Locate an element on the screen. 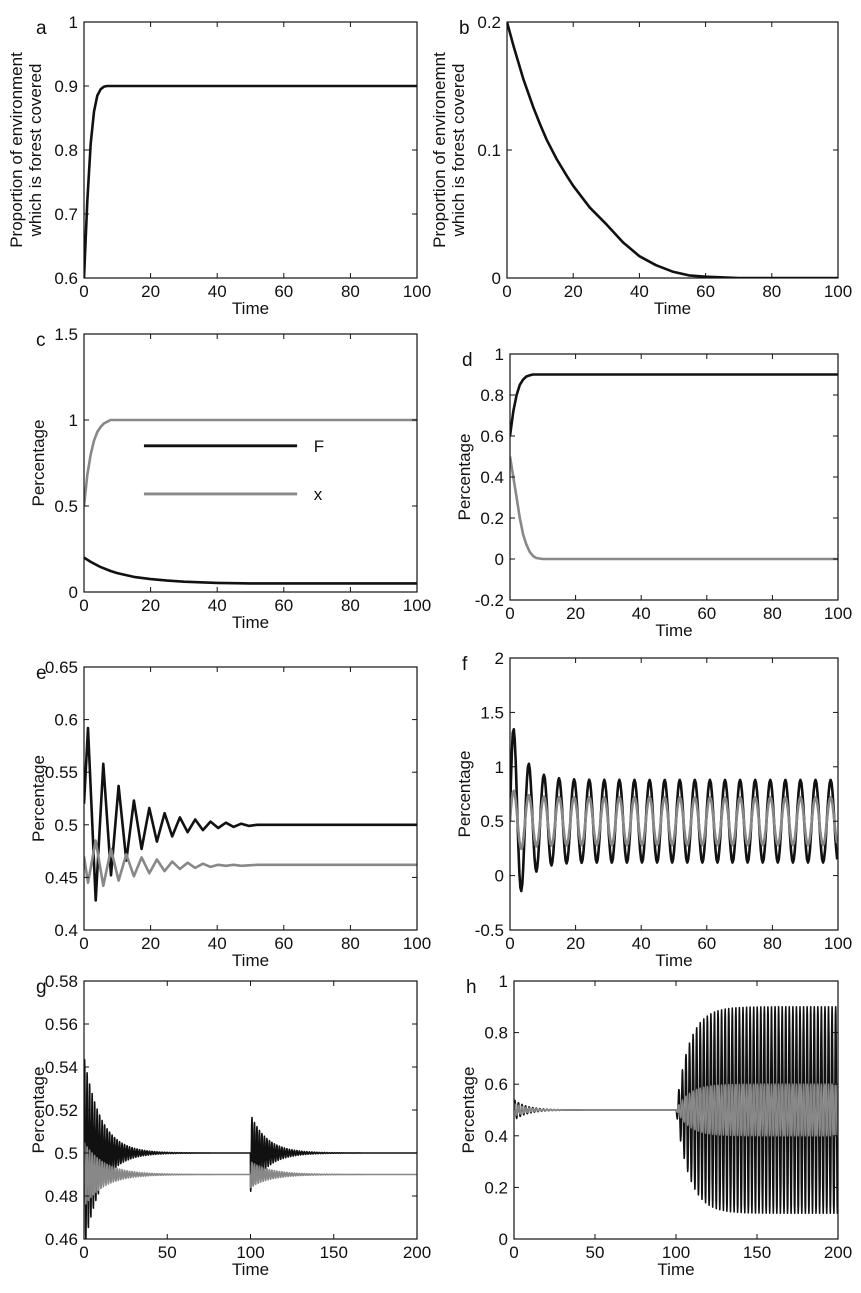 The image size is (861, 1293). y-tick-label: 0.58 is located at coordinates (61, 981).